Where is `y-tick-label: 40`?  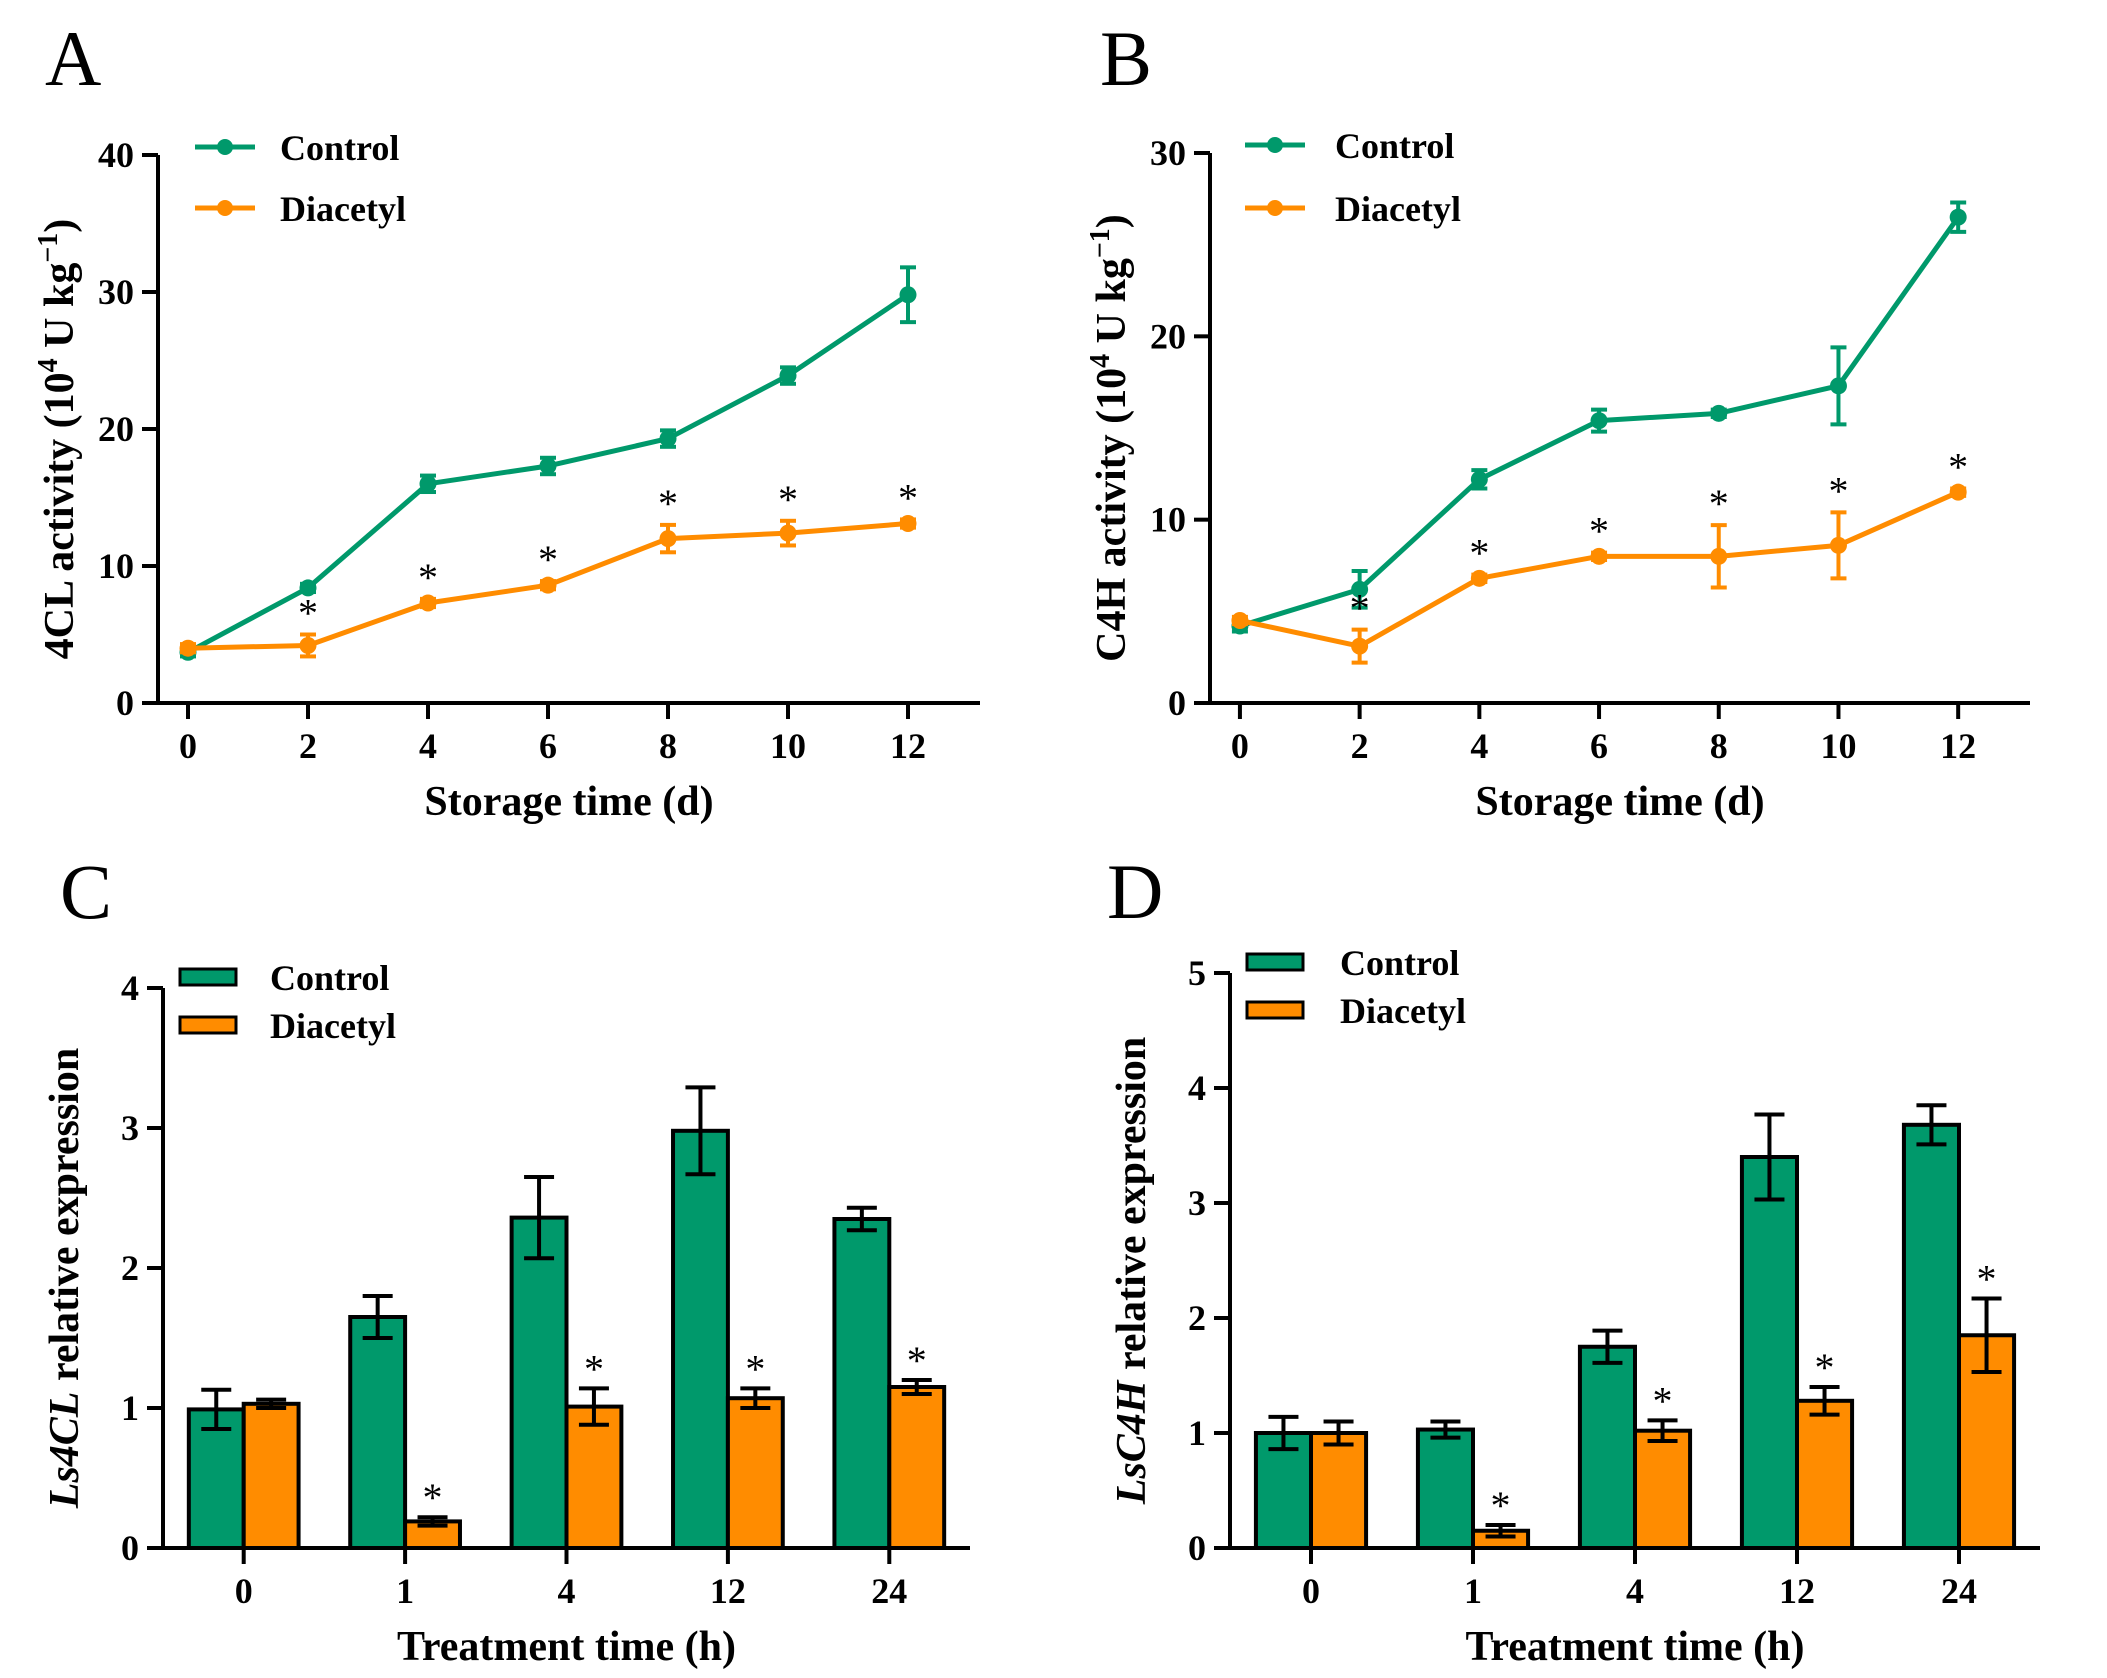
y-tick-label: 40 is located at coordinates (116, 155).